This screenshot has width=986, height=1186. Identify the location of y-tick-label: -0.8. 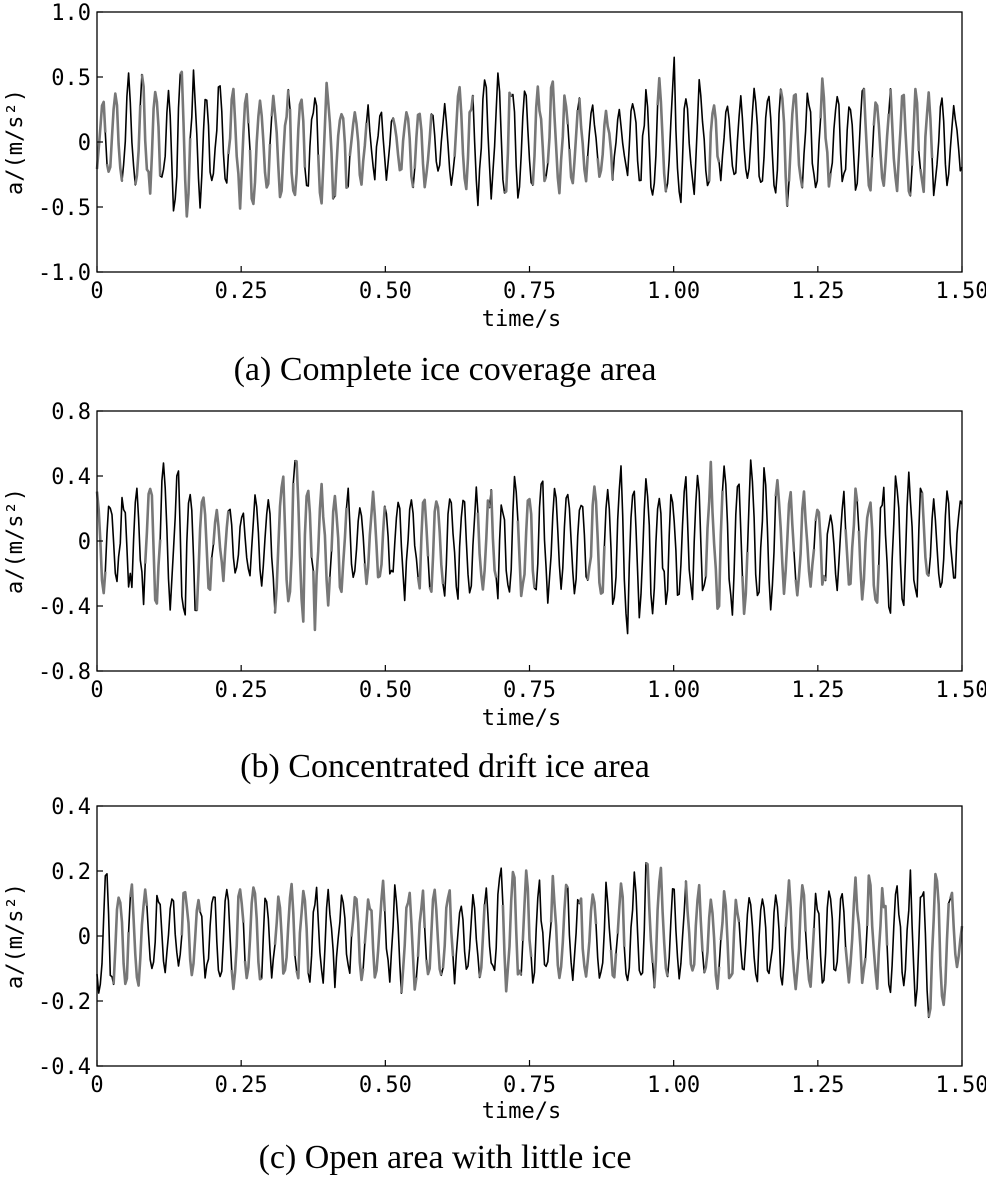
(64, 672).